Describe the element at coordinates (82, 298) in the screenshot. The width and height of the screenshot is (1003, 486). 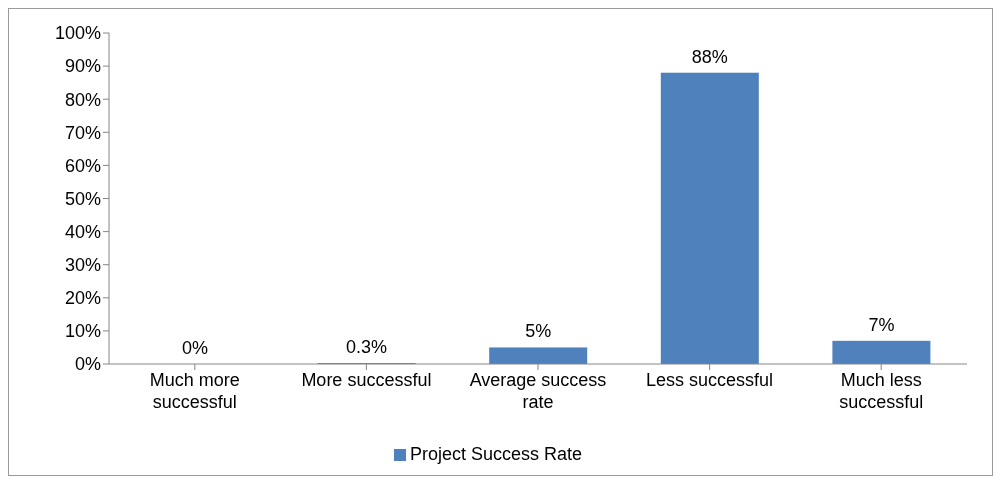
I see `y-tick-label: 20%` at that location.